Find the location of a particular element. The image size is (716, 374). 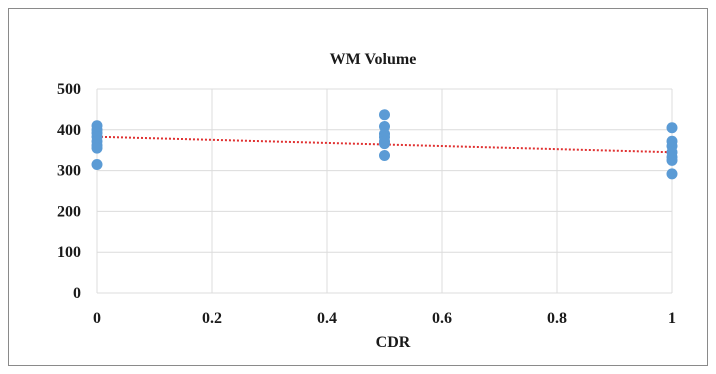

x-tick-label: 0.2 is located at coordinates (212, 318).